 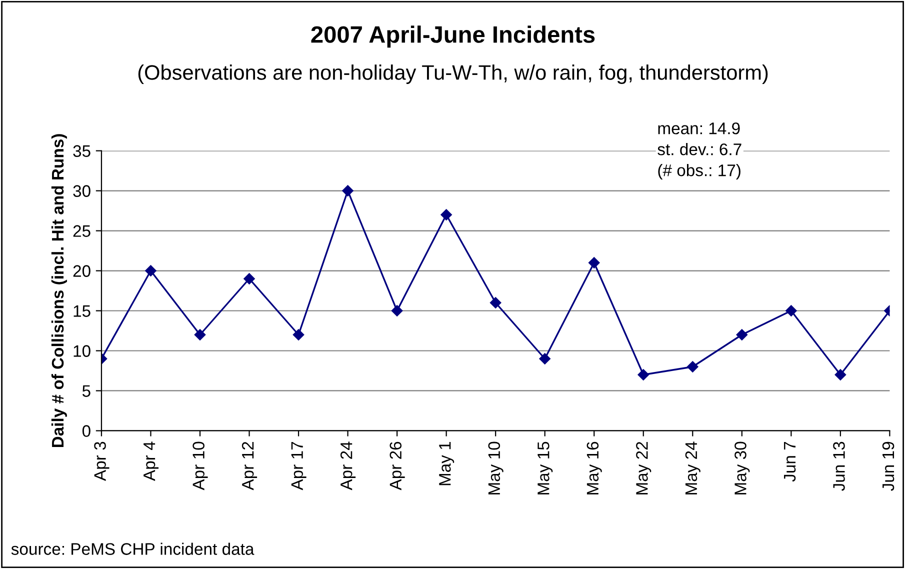 I want to click on y-tick-label: 35, so click(x=81, y=151).